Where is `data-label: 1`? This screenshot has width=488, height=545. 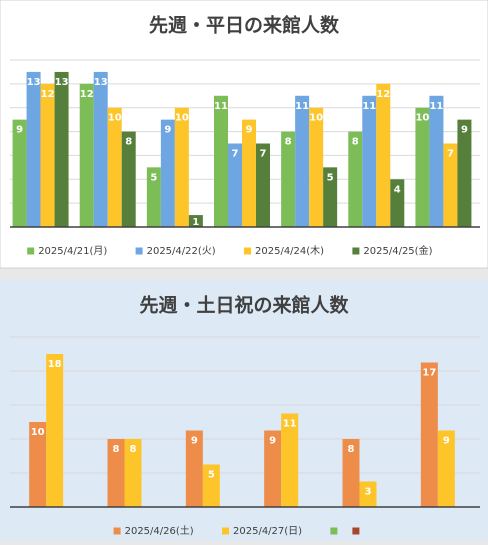 data-label: 1 is located at coordinates (195, 222).